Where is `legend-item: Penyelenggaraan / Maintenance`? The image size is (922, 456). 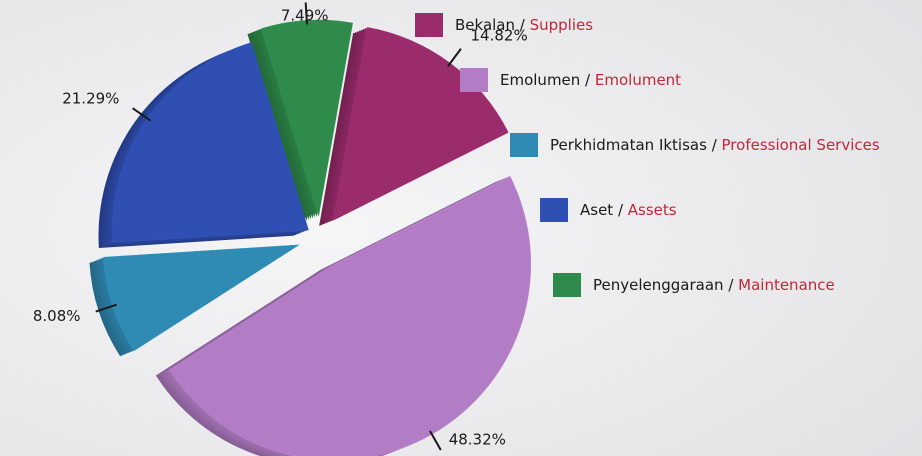 legend-item: Penyelenggaraan / Maintenance is located at coordinates (694, 285).